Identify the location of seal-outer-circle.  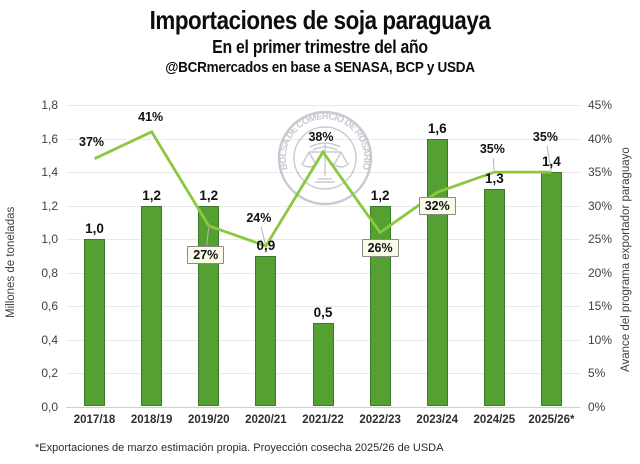
(325, 158).